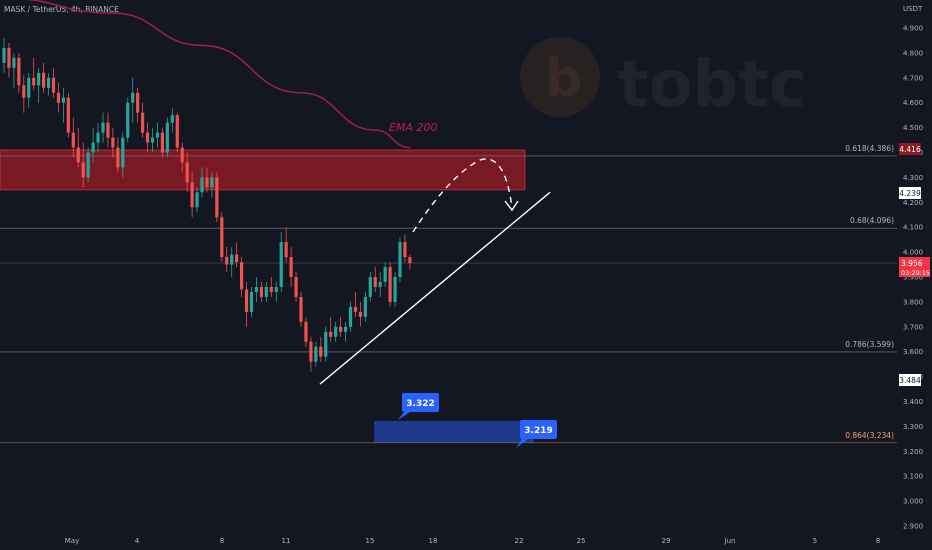 The image size is (932, 550). What do you see at coordinates (913, 78) in the screenshot?
I see `price-tick-label: 4.700` at bounding box center [913, 78].